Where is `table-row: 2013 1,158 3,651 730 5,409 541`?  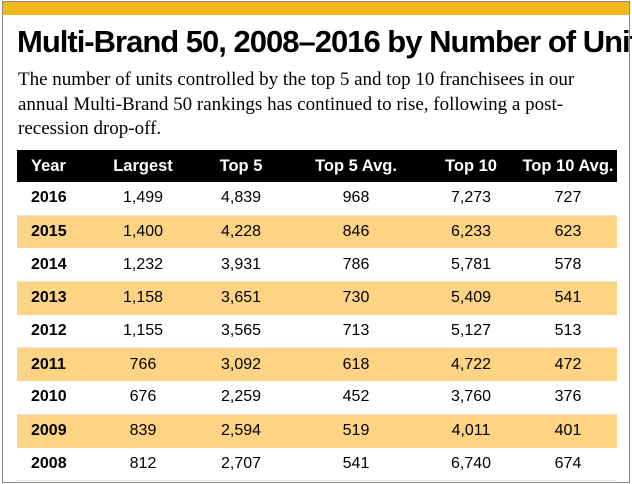
table-row: 2013 1,158 3,651 730 5,409 541 is located at coordinates (317, 298).